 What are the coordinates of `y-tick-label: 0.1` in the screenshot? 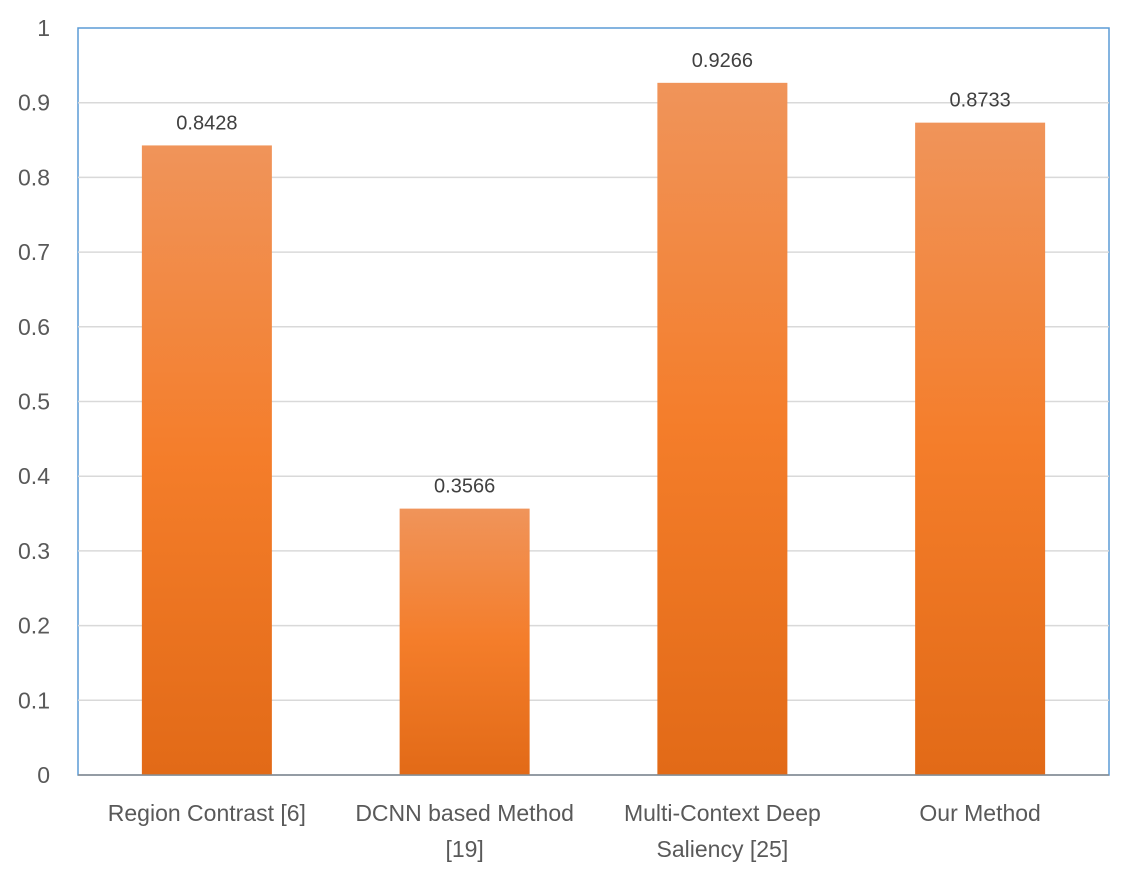 It's located at (34, 700).